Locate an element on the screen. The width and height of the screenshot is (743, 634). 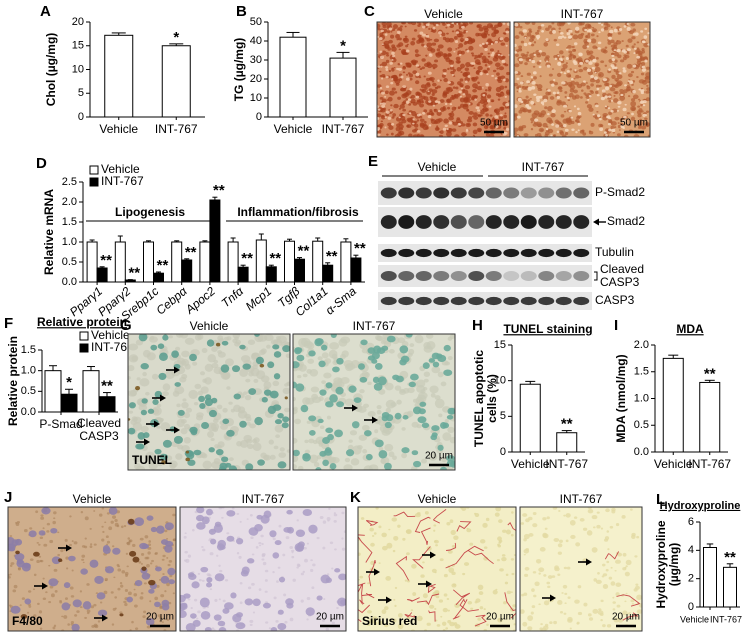
bar is located at coordinates (243, 274).